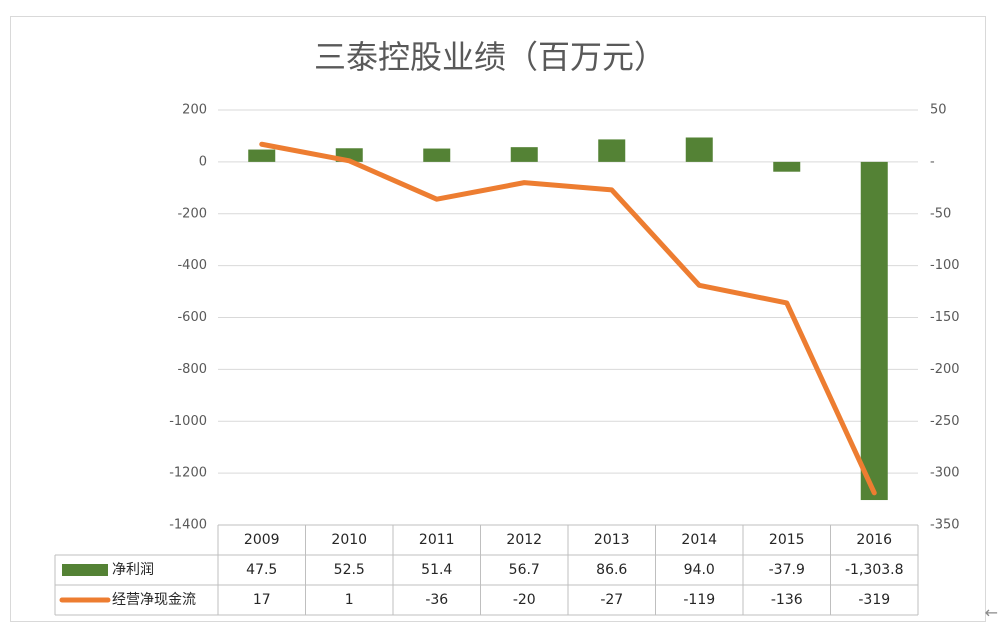  Describe the element at coordinates (945, 473) in the screenshot. I see `right-tick-label: -300` at that location.